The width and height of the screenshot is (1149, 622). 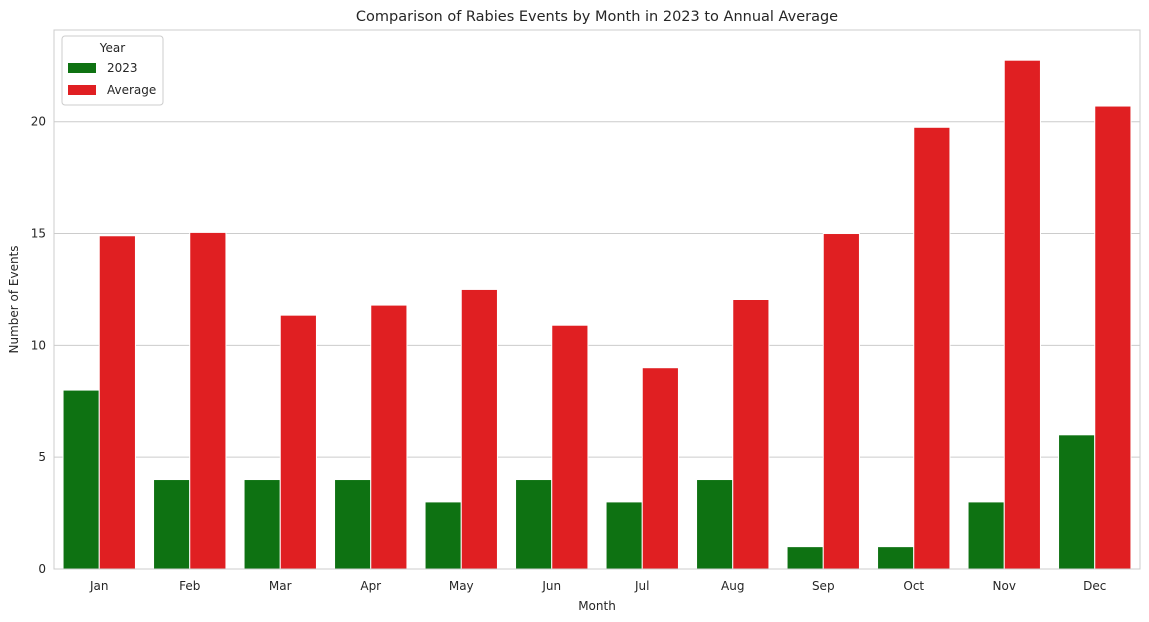 I want to click on x-tick-label: Nov, so click(x=1004, y=586).